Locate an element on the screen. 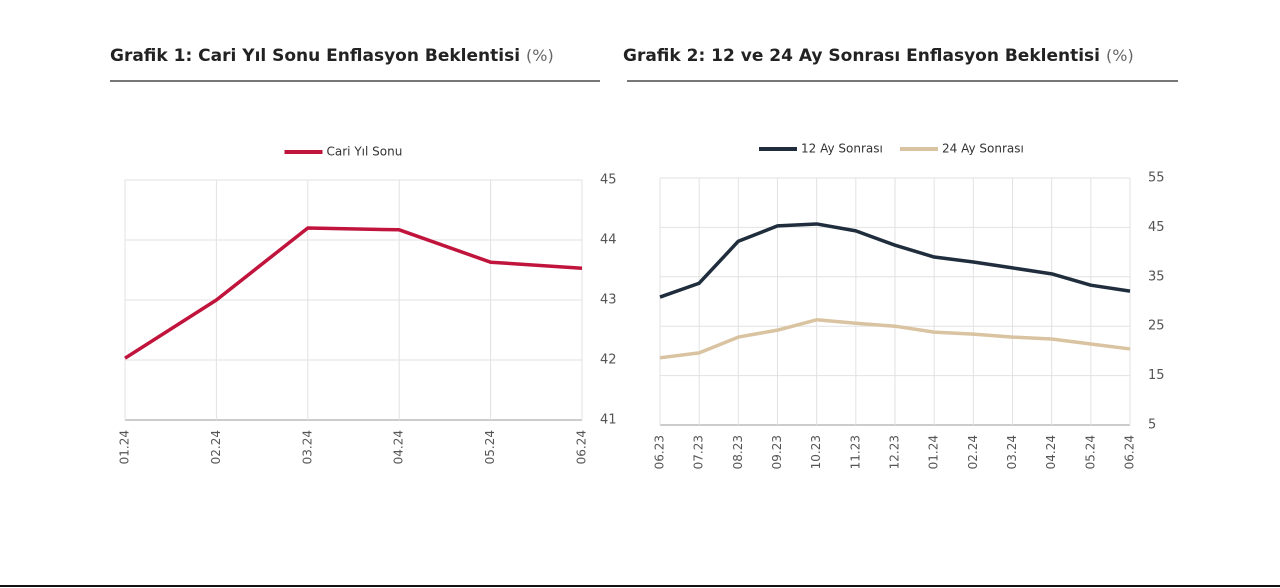  y-tick-label: 35 is located at coordinates (1156, 276).